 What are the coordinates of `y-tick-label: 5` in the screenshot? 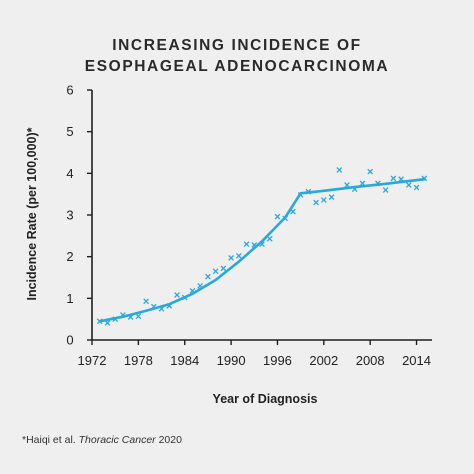 It's located at (69, 131).